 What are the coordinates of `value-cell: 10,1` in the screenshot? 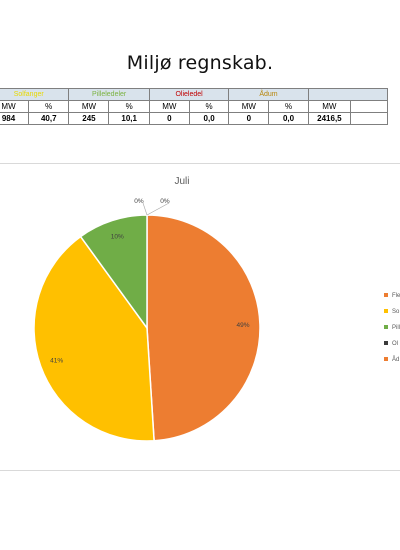 It's located at (129, 118).